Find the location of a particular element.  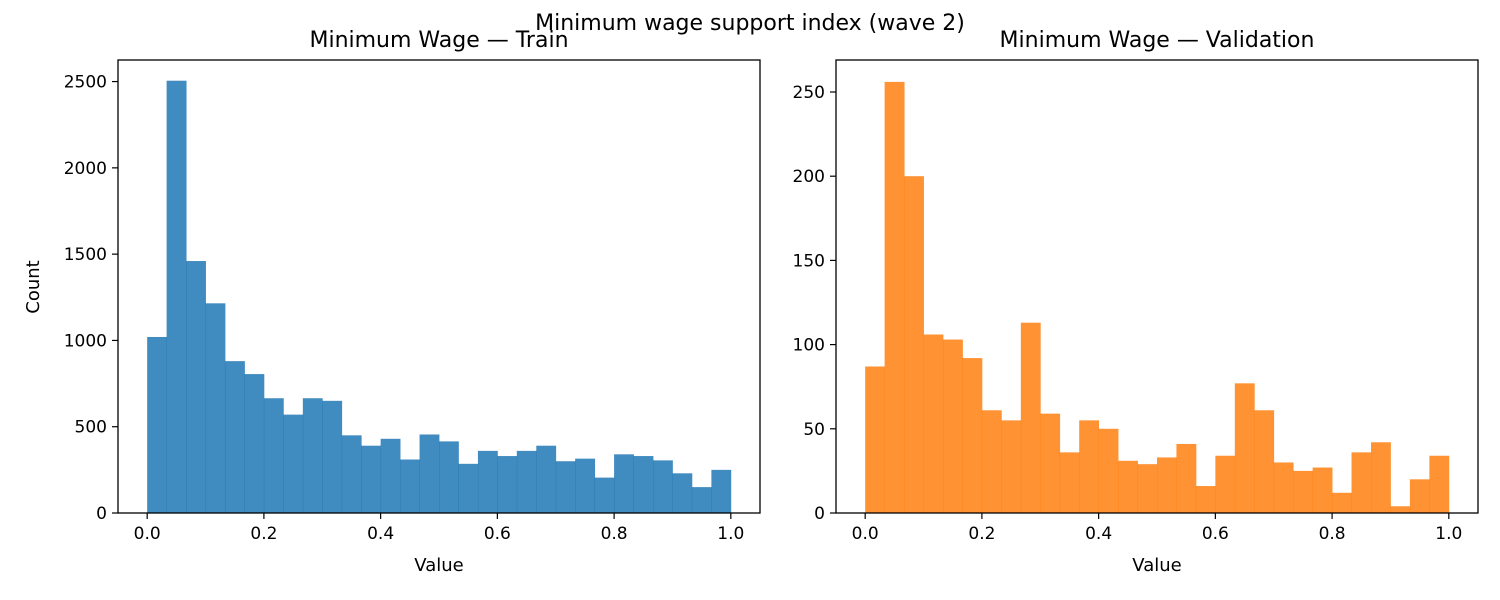

y-tick-label: 1000 is located at coordinates (85, 341).